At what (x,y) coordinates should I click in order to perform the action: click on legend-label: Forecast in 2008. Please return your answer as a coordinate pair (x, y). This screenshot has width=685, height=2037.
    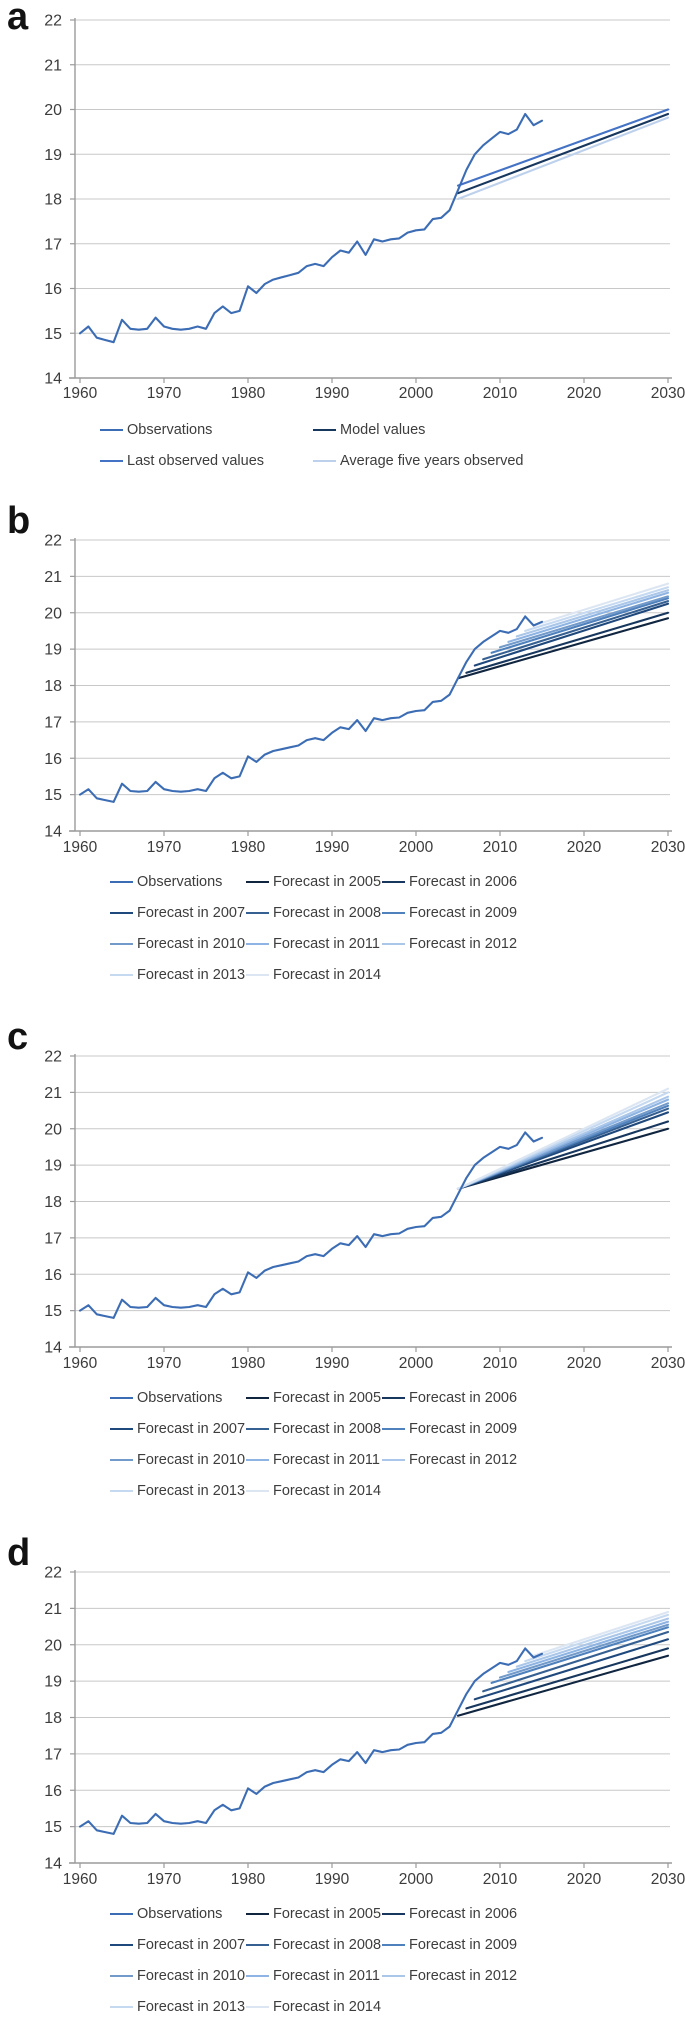
    Looking at the image, I should click on (327, 1944).